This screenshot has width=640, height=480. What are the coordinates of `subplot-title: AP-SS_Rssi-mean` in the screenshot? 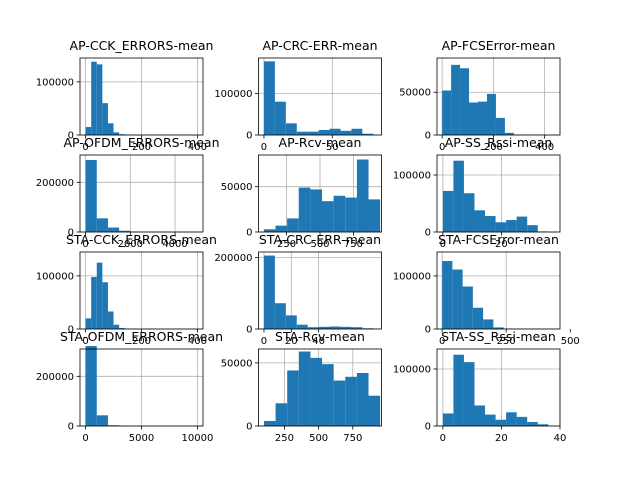 It's located at (499, 142).